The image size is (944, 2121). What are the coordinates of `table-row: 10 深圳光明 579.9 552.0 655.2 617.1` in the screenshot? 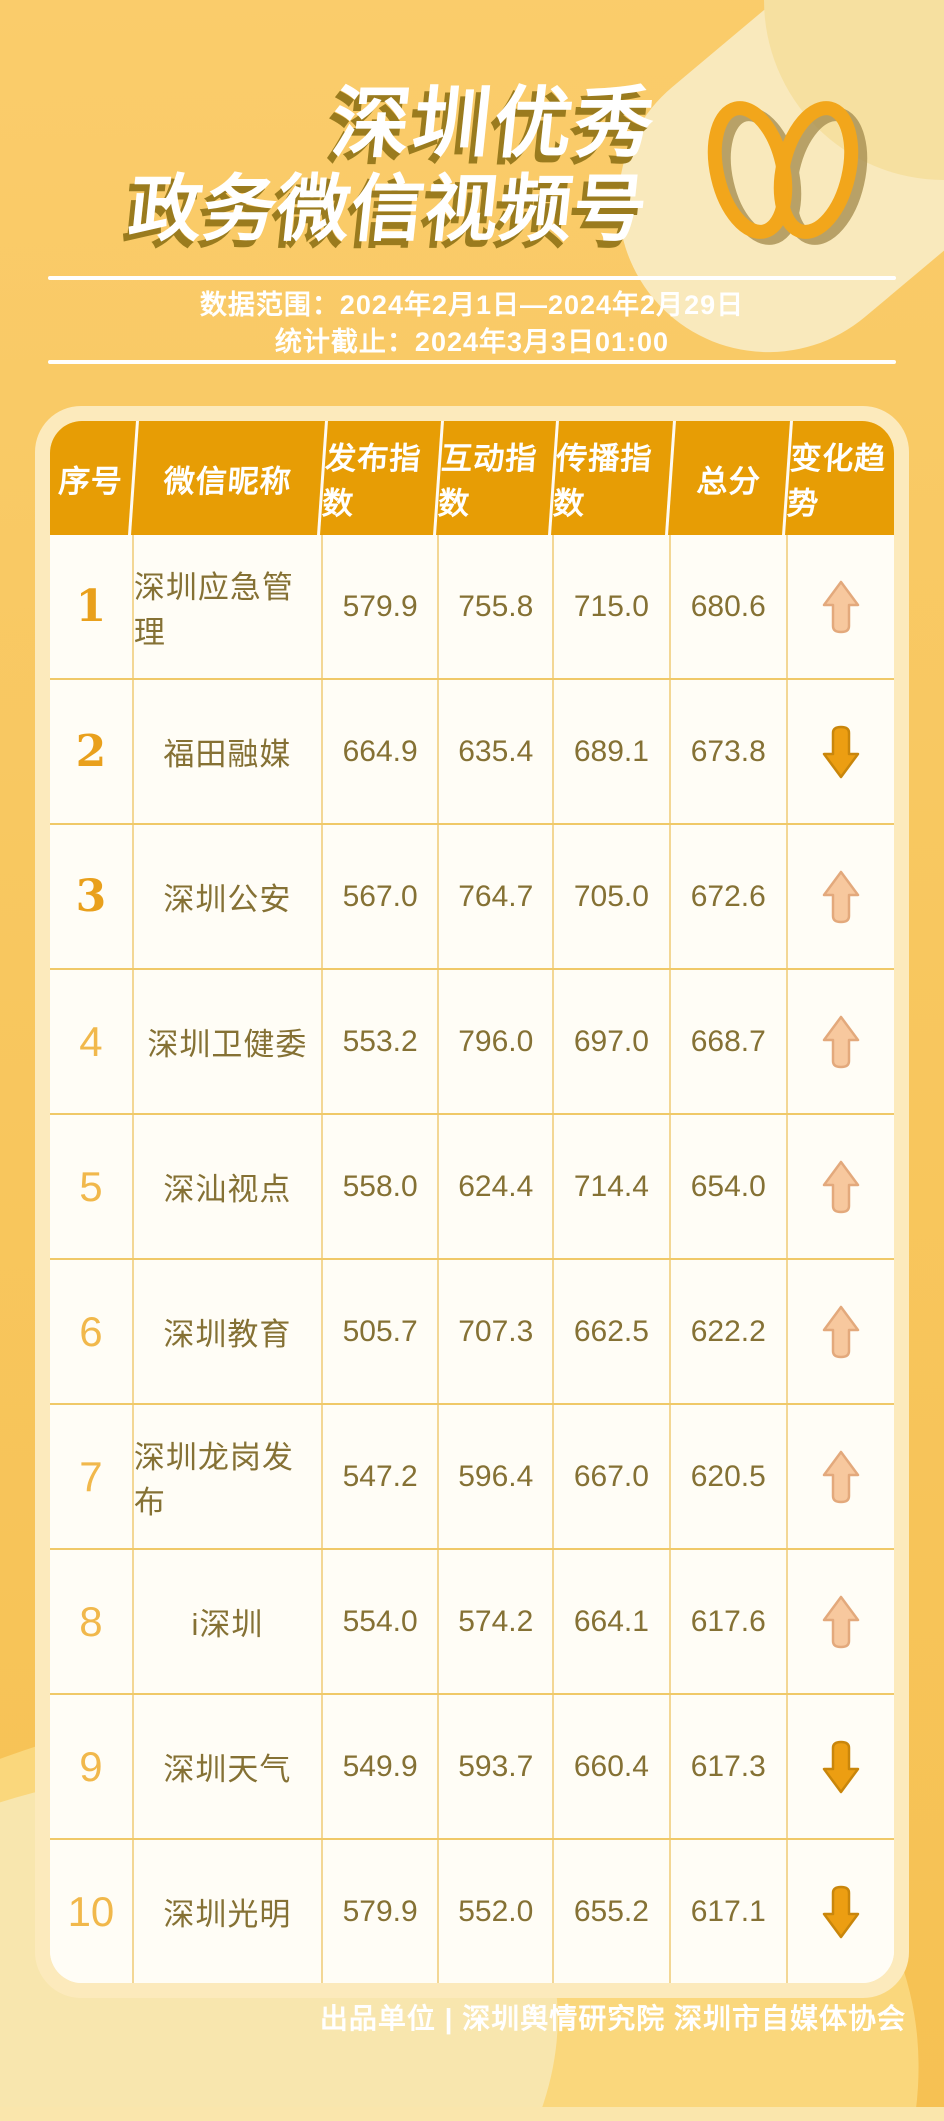 It's located at (472, 1910).